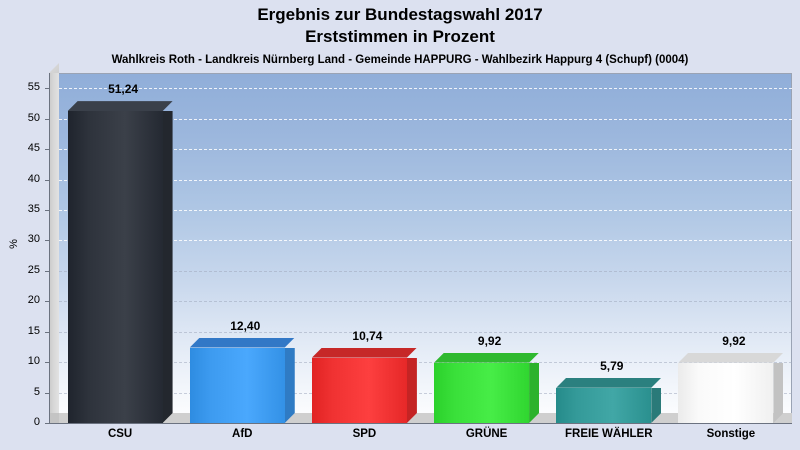 The height and width of the screenshot is (450, 800). What do you see at coordinates (33, 117) in the screenshot?
I see `y-axis-tick-label: 50` at bounding box center [33, 117].